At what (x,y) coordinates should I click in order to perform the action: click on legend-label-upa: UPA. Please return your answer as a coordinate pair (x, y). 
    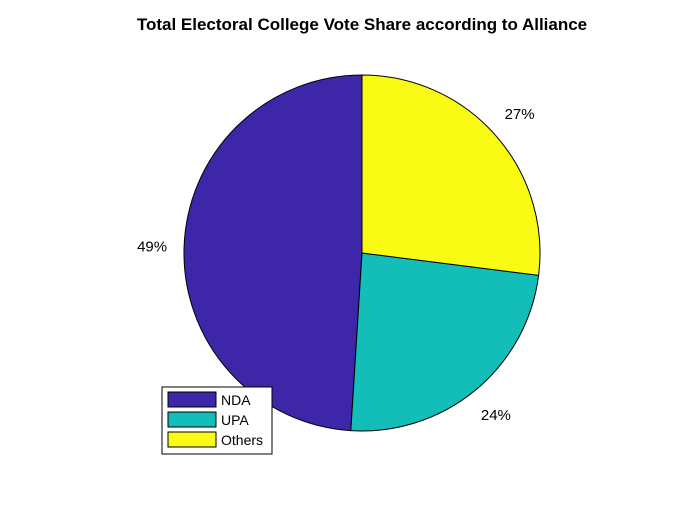
    Looking at the image, I should click on (235, 420).